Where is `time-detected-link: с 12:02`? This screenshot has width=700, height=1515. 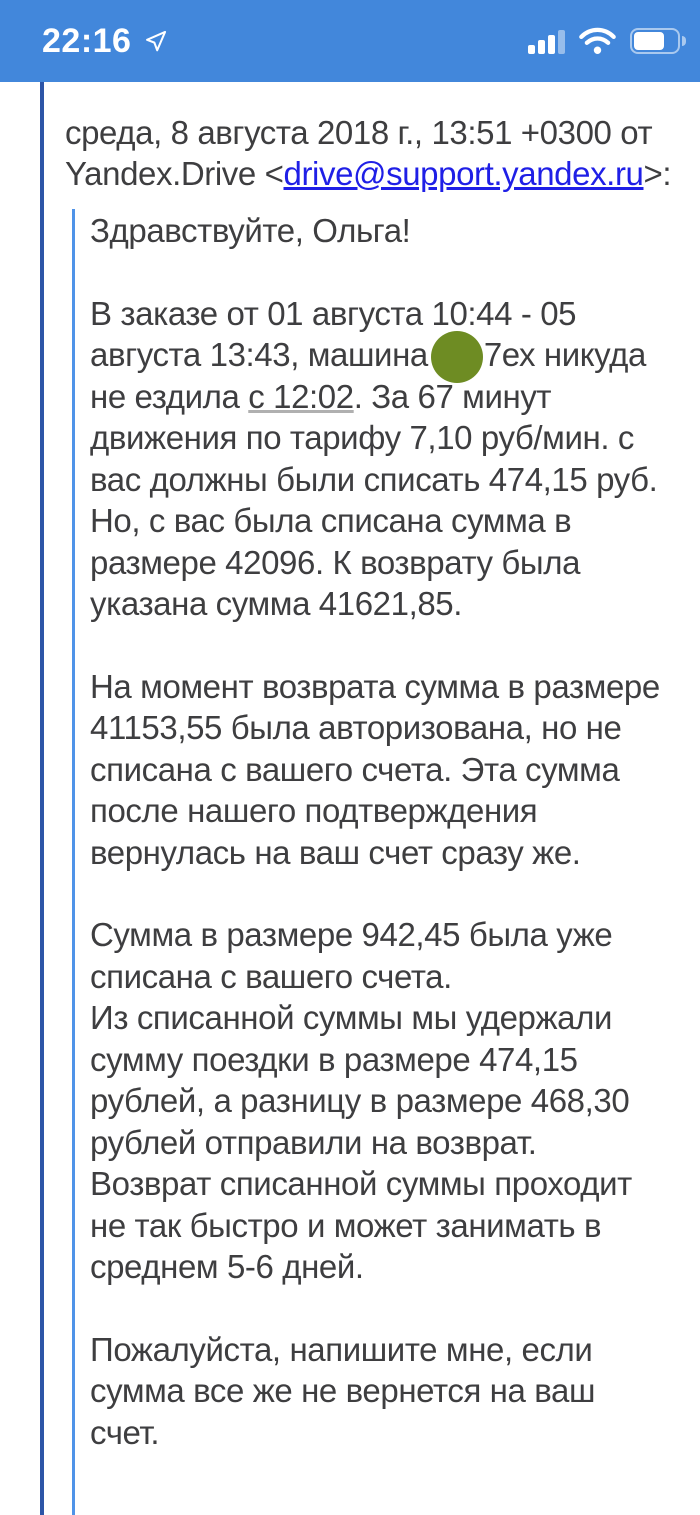 time-detected-link: с 12:02 is located at coordinates (301, 396).